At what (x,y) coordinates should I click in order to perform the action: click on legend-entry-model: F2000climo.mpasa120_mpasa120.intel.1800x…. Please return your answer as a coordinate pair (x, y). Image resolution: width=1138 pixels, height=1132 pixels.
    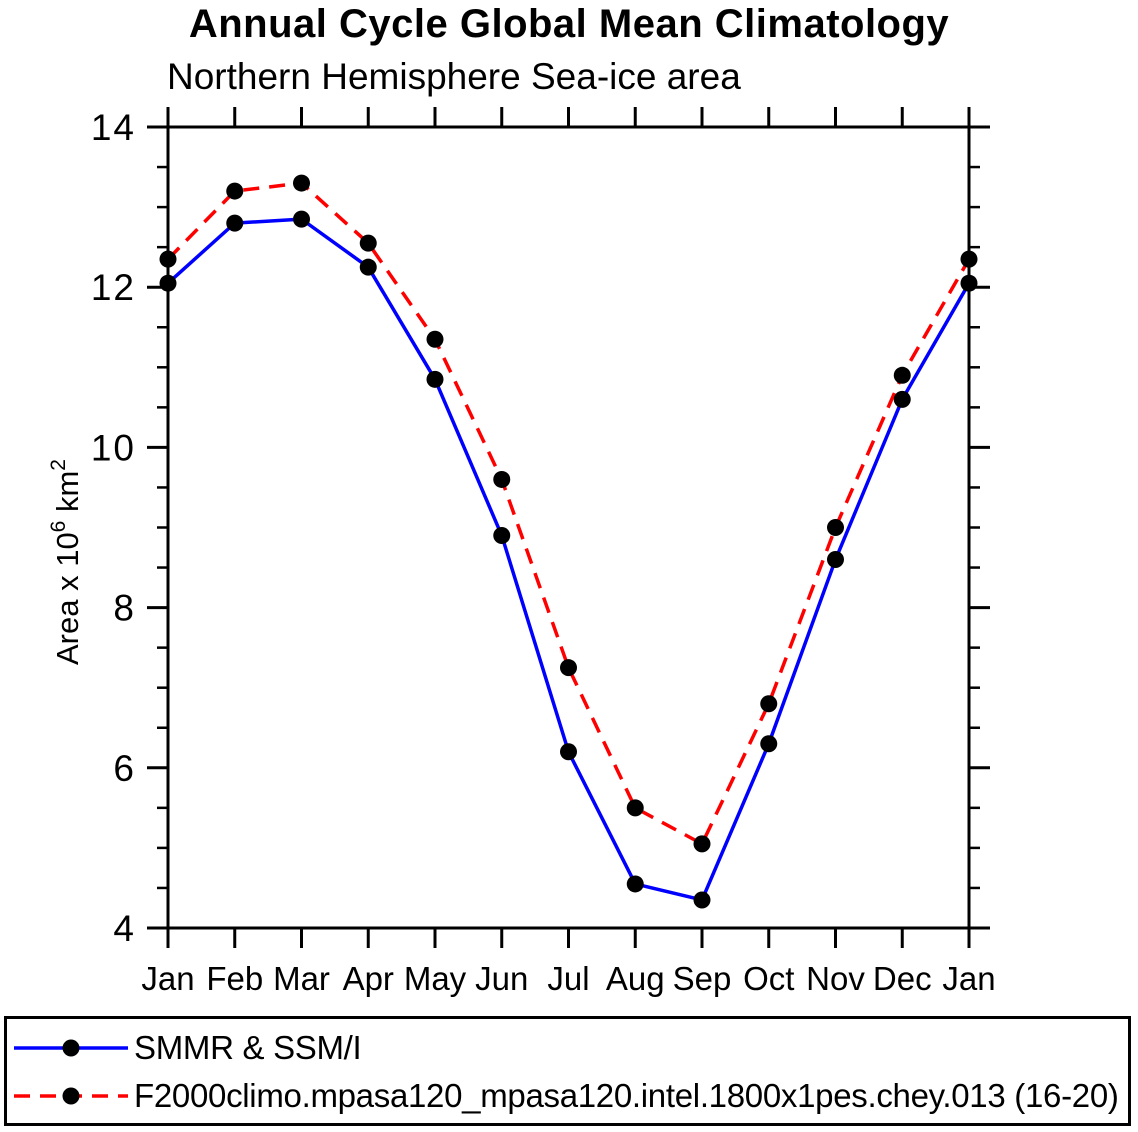
    Looking at the image, I should click on (564, 1095).